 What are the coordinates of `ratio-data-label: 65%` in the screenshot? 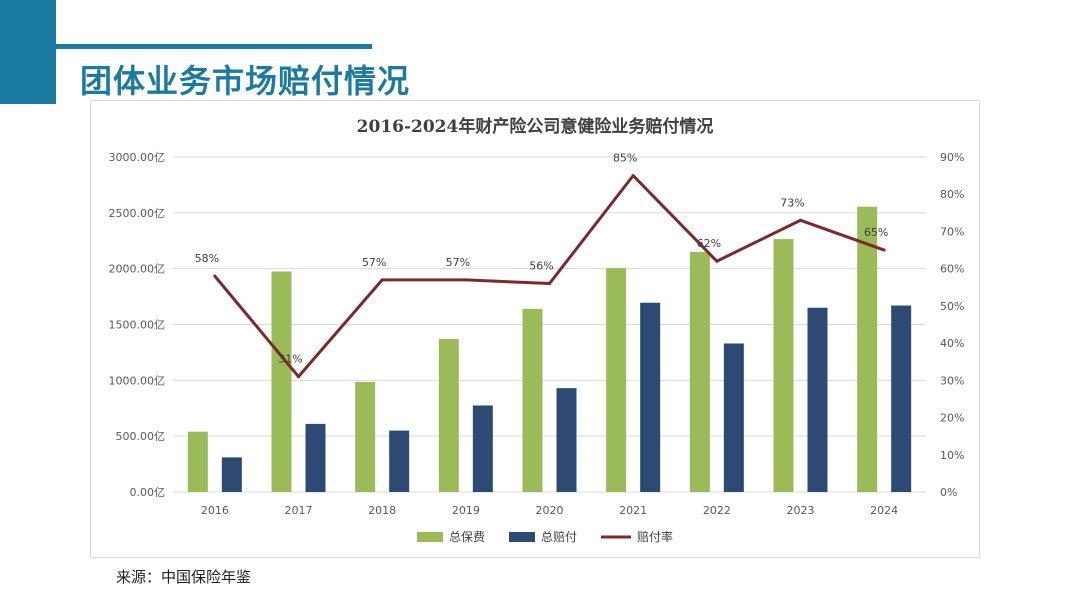 It's located at (876, 232).